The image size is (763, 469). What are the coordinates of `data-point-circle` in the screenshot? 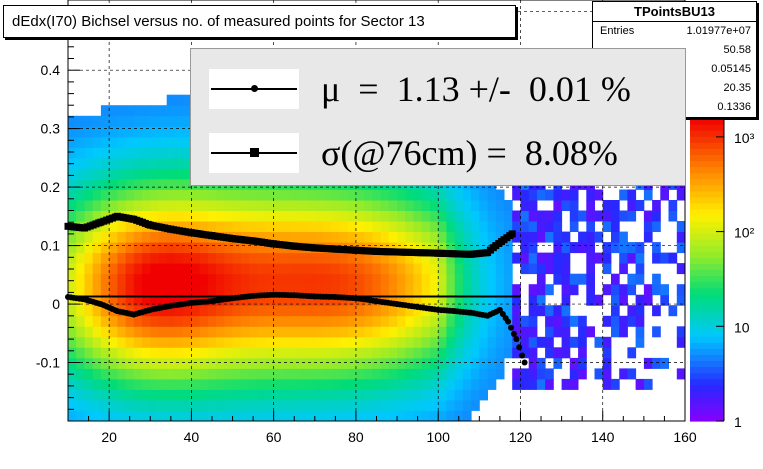 It's located at (522, 355).